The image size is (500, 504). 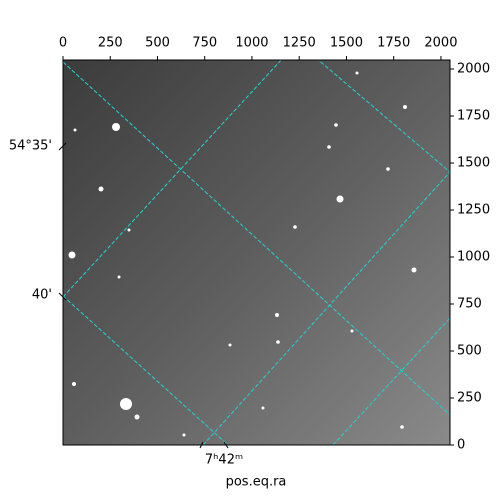 What do you see at coordinates (224, 460) in the screenshot?
I see `ra-tick-label: 7ʰ42ᵐ` at bounding box center [224, 460].